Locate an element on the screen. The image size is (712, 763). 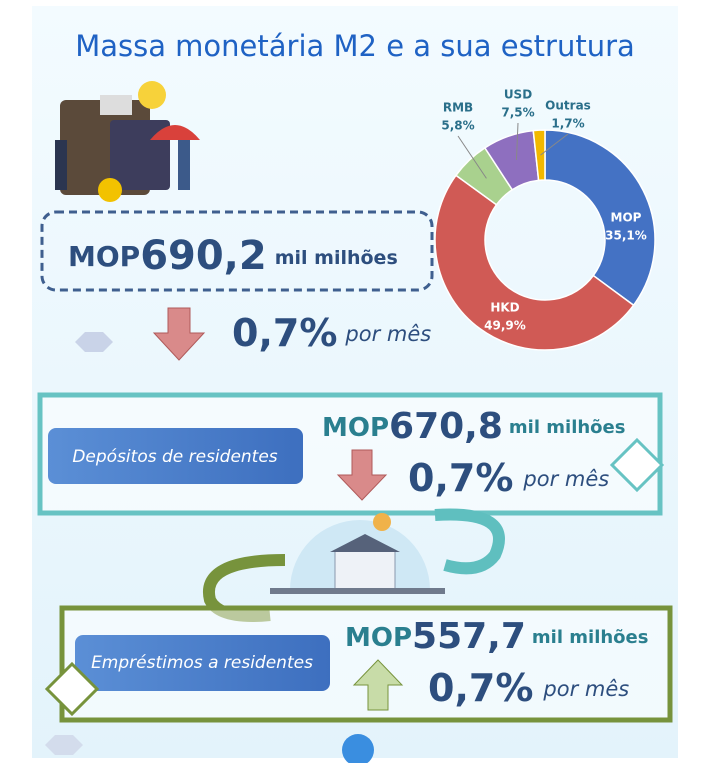
deposits-label: Depósitos de residentes is located at coordinates (174, 457).